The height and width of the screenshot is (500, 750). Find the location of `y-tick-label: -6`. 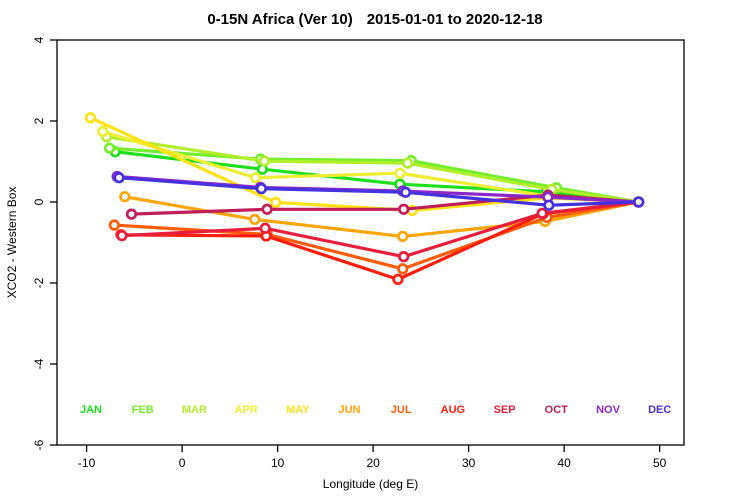

y-tick-label: -6 is located at coordinates (39, 444).